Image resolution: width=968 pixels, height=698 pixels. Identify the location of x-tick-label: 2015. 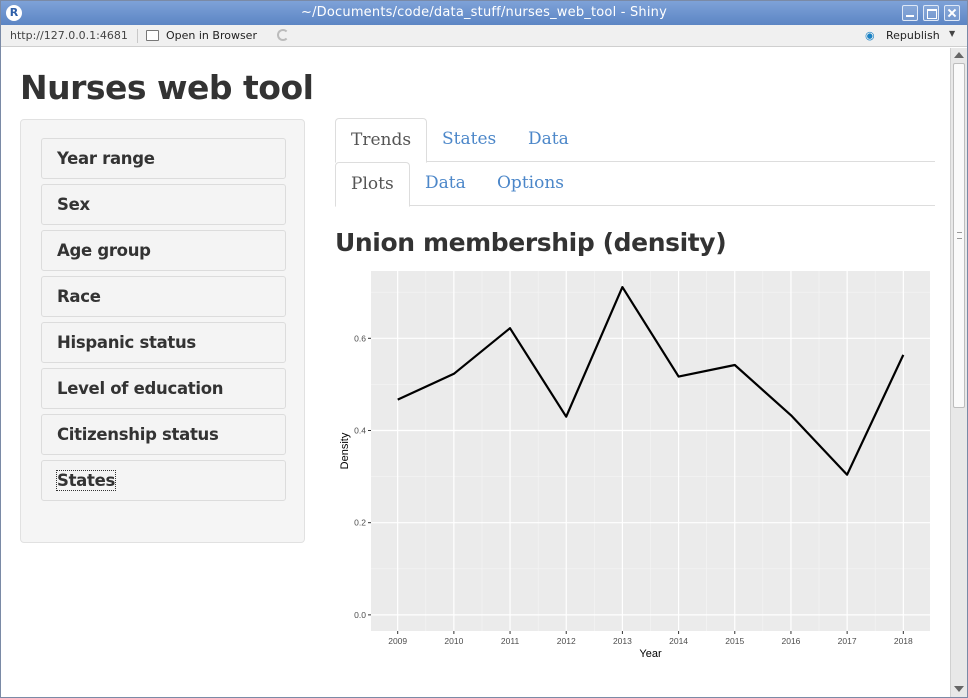
(734, 641).